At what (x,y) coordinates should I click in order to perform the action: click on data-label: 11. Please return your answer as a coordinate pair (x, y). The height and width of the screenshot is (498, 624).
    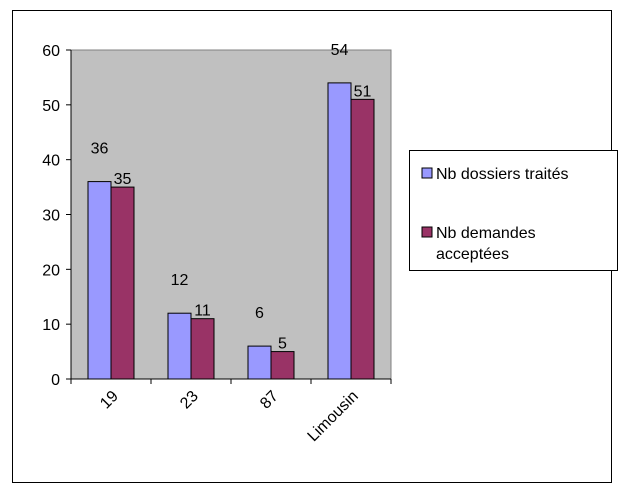
    Looking at the image, I should click on (202, 311).